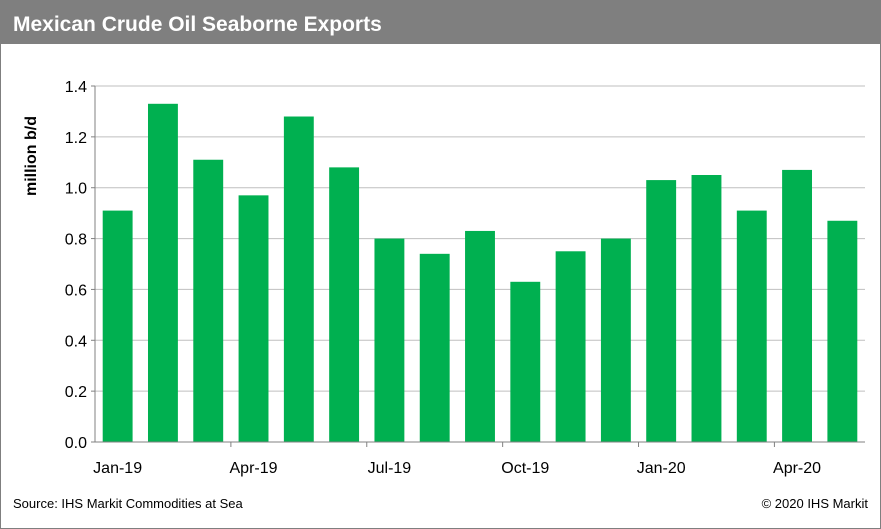 The image size is (881, 529). I want to click on y-tick-label: 0.8, so click(76, 240).